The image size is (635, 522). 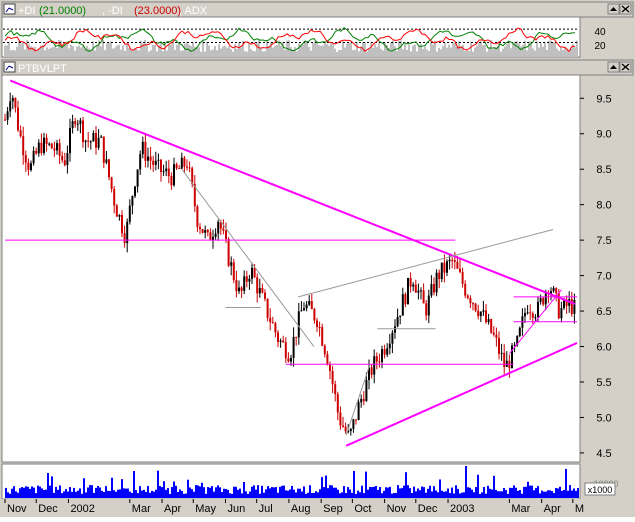 I want to click on volume-multiplier-box, so click(x=600, y=489).